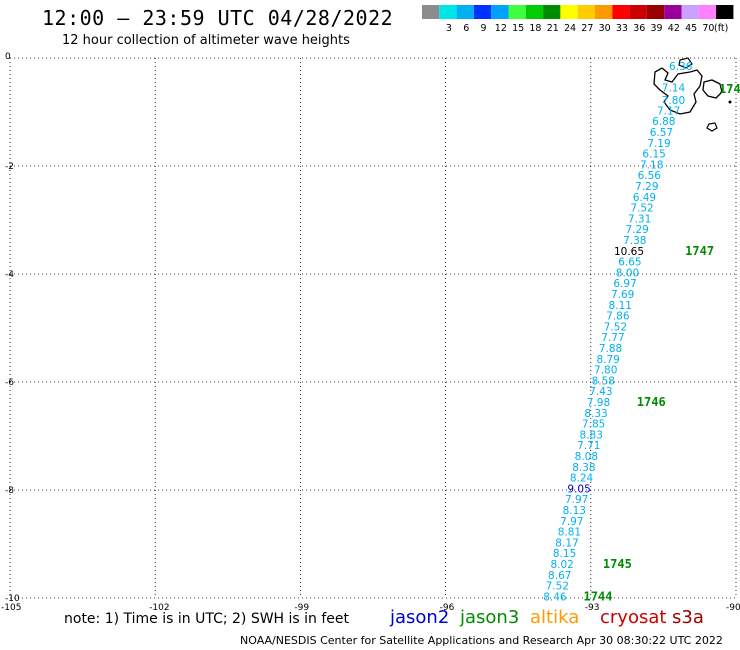 This screenshot has height=650, width=740. Describe the element at coordinates (501, 28) in the screenshot. I see `legend-label: 12` at that location.